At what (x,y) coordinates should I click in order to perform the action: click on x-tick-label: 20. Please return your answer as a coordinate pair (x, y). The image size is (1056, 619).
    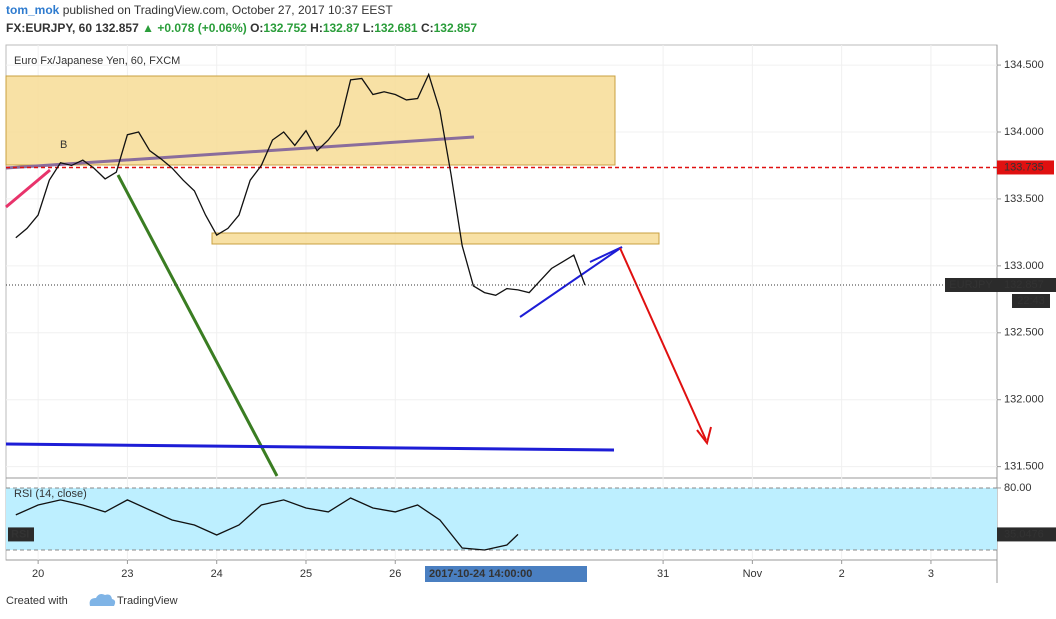
    Looking at the image, I should click on (38, 574).